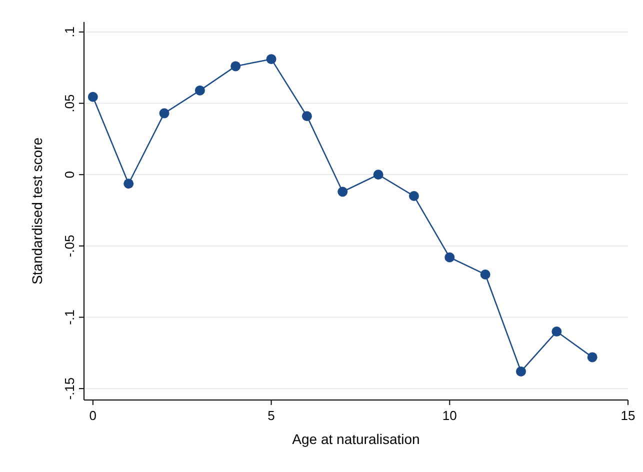 The height and width of the screenshot is (472, 643). I want to click on x-tick-label: 10, so click(449, 415).